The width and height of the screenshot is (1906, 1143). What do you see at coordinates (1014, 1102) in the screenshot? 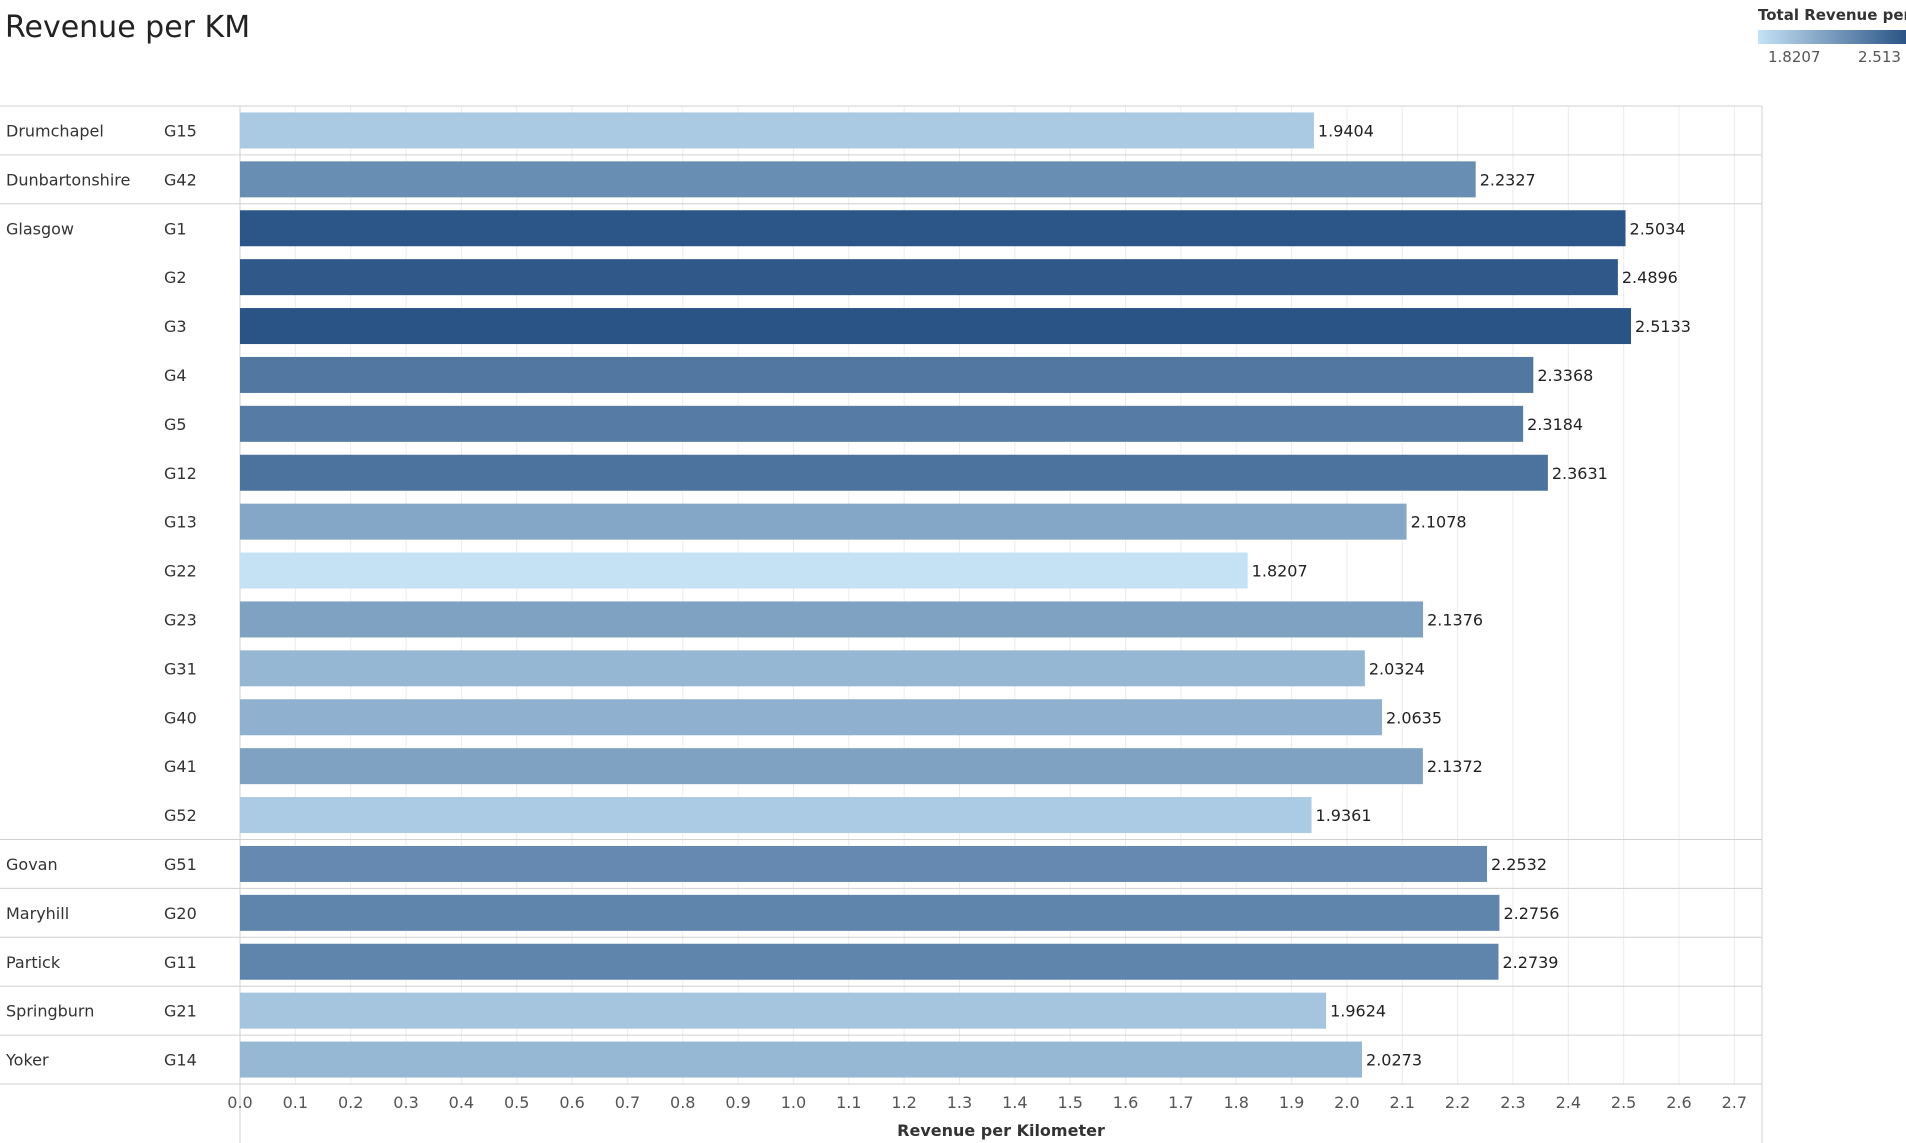
I see `x-tick-label: 1.4` at bounding box center [1014, 1102].